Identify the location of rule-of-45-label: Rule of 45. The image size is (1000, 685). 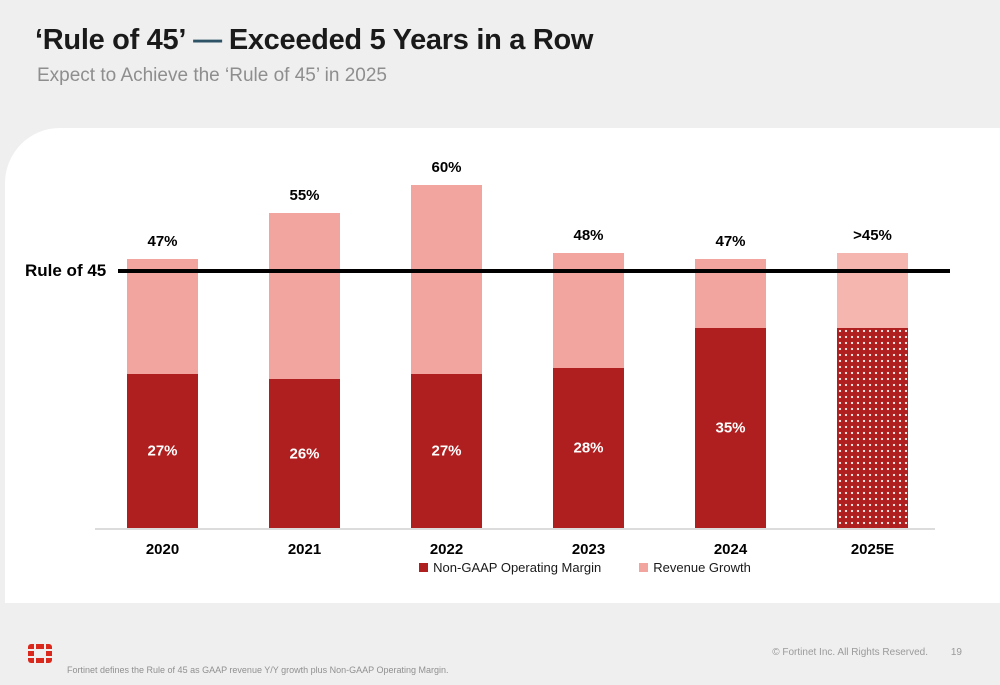
(66, 270).